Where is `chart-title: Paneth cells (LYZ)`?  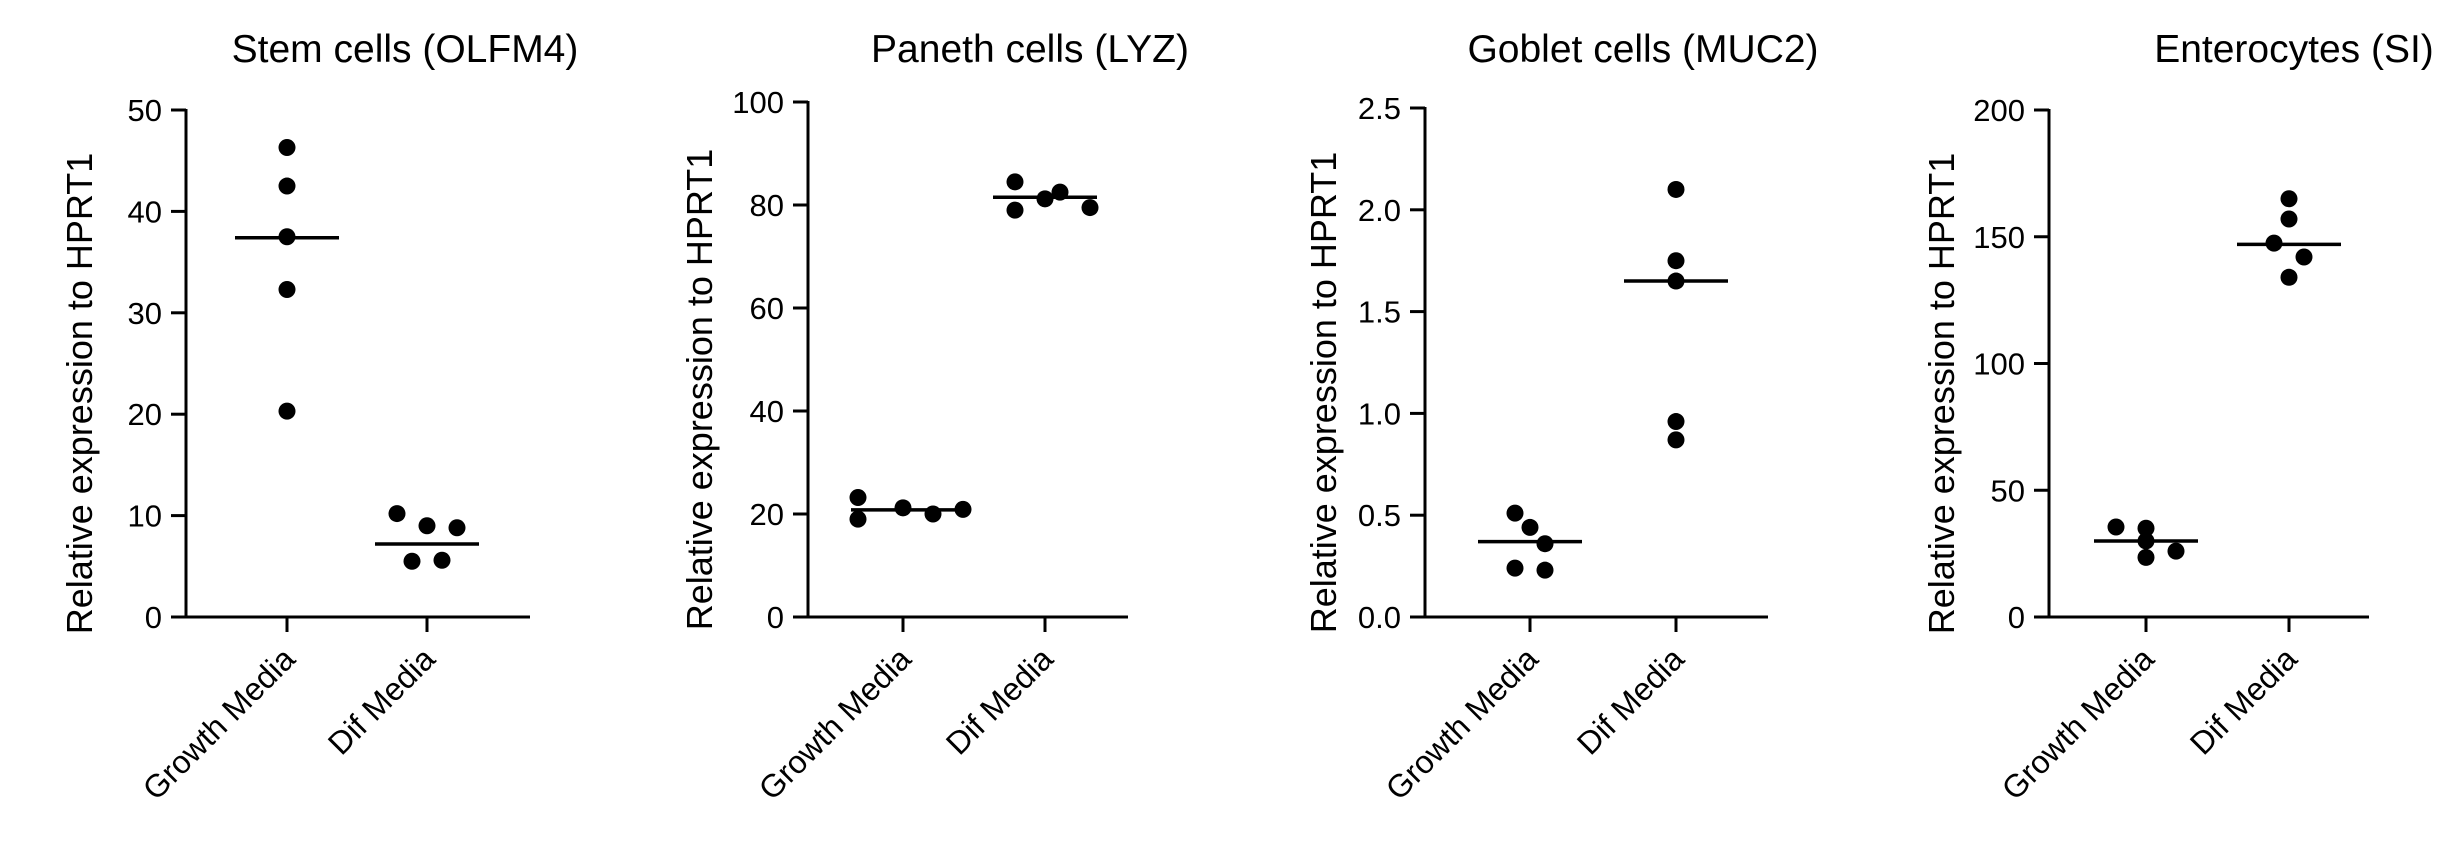 chart-title: Paneth cells (LYZ) is located at coordinates (1030, 49).